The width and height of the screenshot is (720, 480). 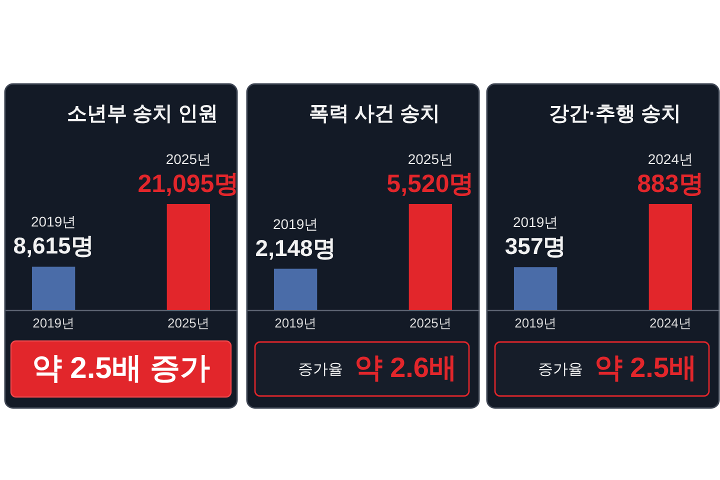 I want to click on data-label: 5,520명, so click(x=430, y=184).